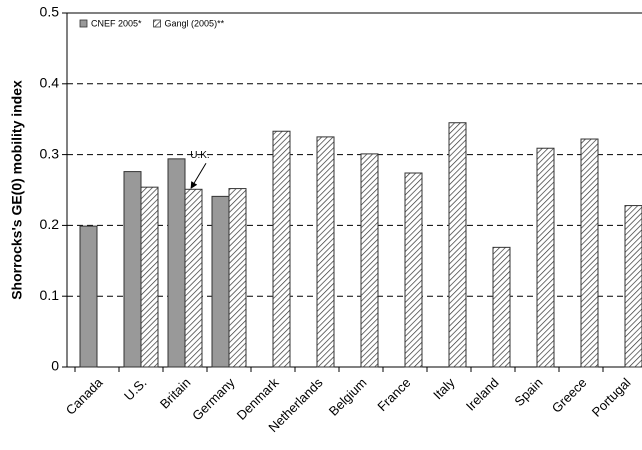  Describe the element at coordinates (195, 23) in the screenshot. I see `legend-label: Gangl (2005)**` at that location.